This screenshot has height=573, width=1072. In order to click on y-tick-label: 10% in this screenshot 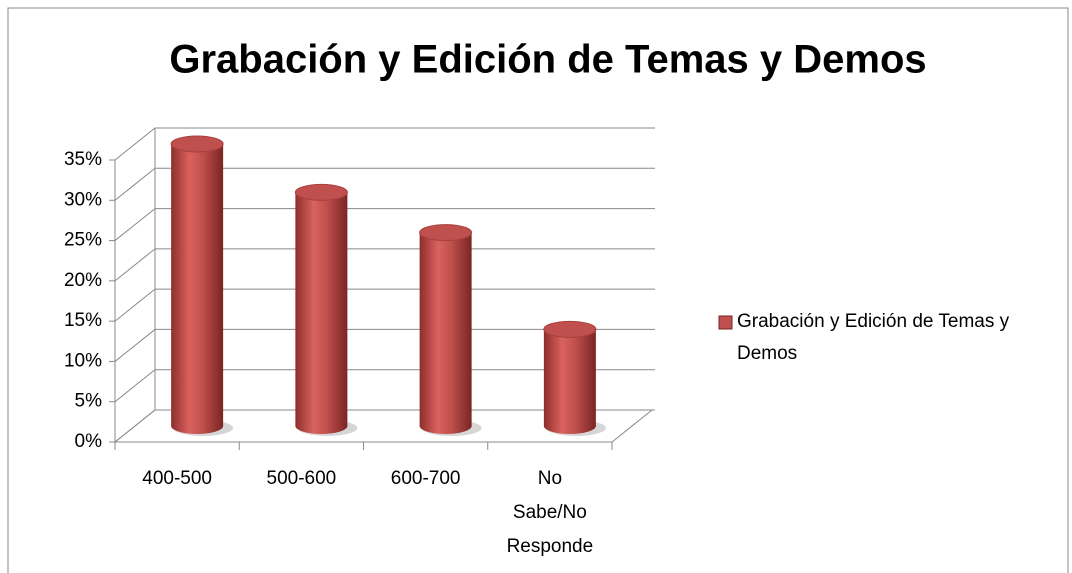, I will do `click(83, 360)`.